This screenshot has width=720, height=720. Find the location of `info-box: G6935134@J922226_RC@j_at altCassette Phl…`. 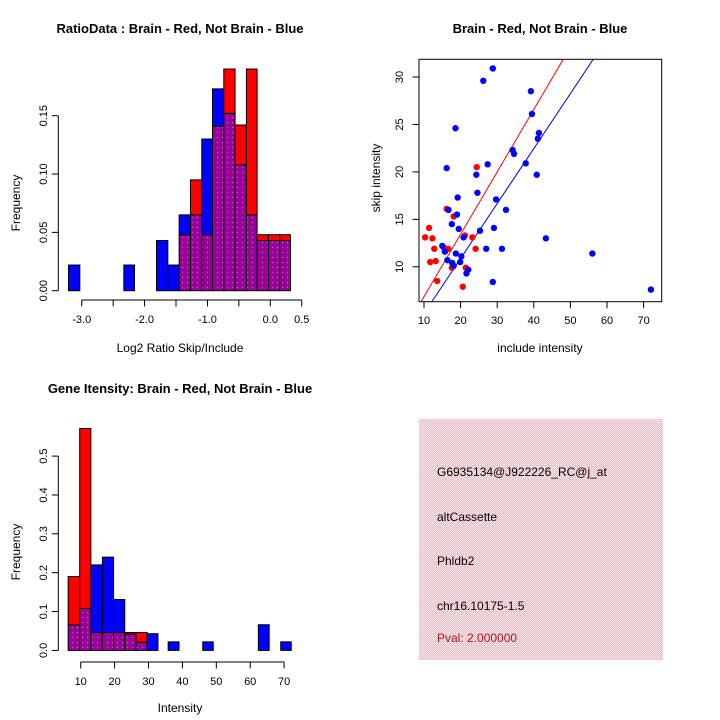

info-box: G6935134@J922226_RC@j_at altCassette Phl… is located at coordinates (541, 539).